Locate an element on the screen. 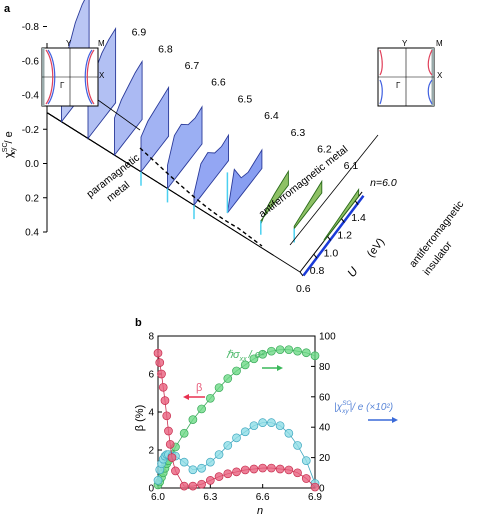  y-tick-label: 0.4 is located at coordinates (32, 233).